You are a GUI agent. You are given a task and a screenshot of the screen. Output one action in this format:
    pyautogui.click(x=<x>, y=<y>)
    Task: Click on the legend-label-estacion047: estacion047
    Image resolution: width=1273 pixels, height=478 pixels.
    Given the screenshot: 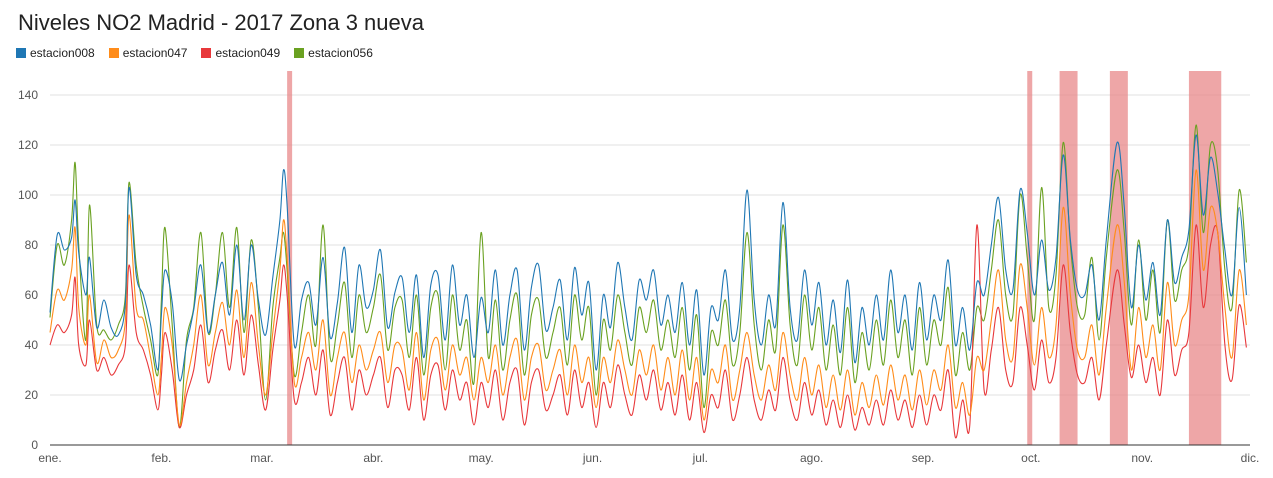 What is the action you would take?
    pyautogui.click(x=155, y=53)
    